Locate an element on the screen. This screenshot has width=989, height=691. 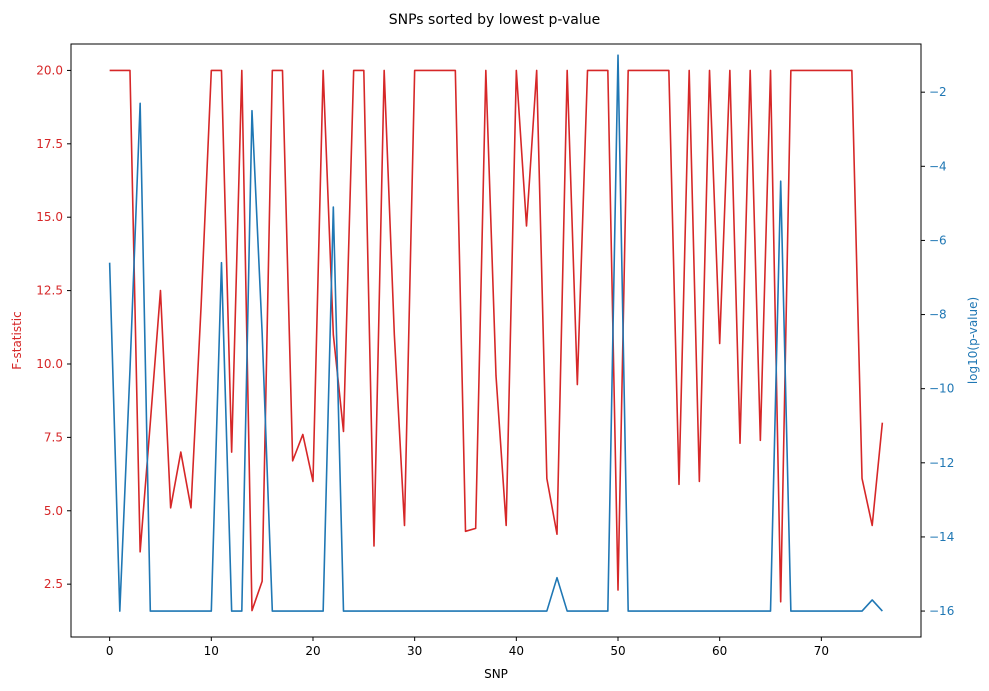
x-axis-label: SNP is located at coordinates (496, 674).